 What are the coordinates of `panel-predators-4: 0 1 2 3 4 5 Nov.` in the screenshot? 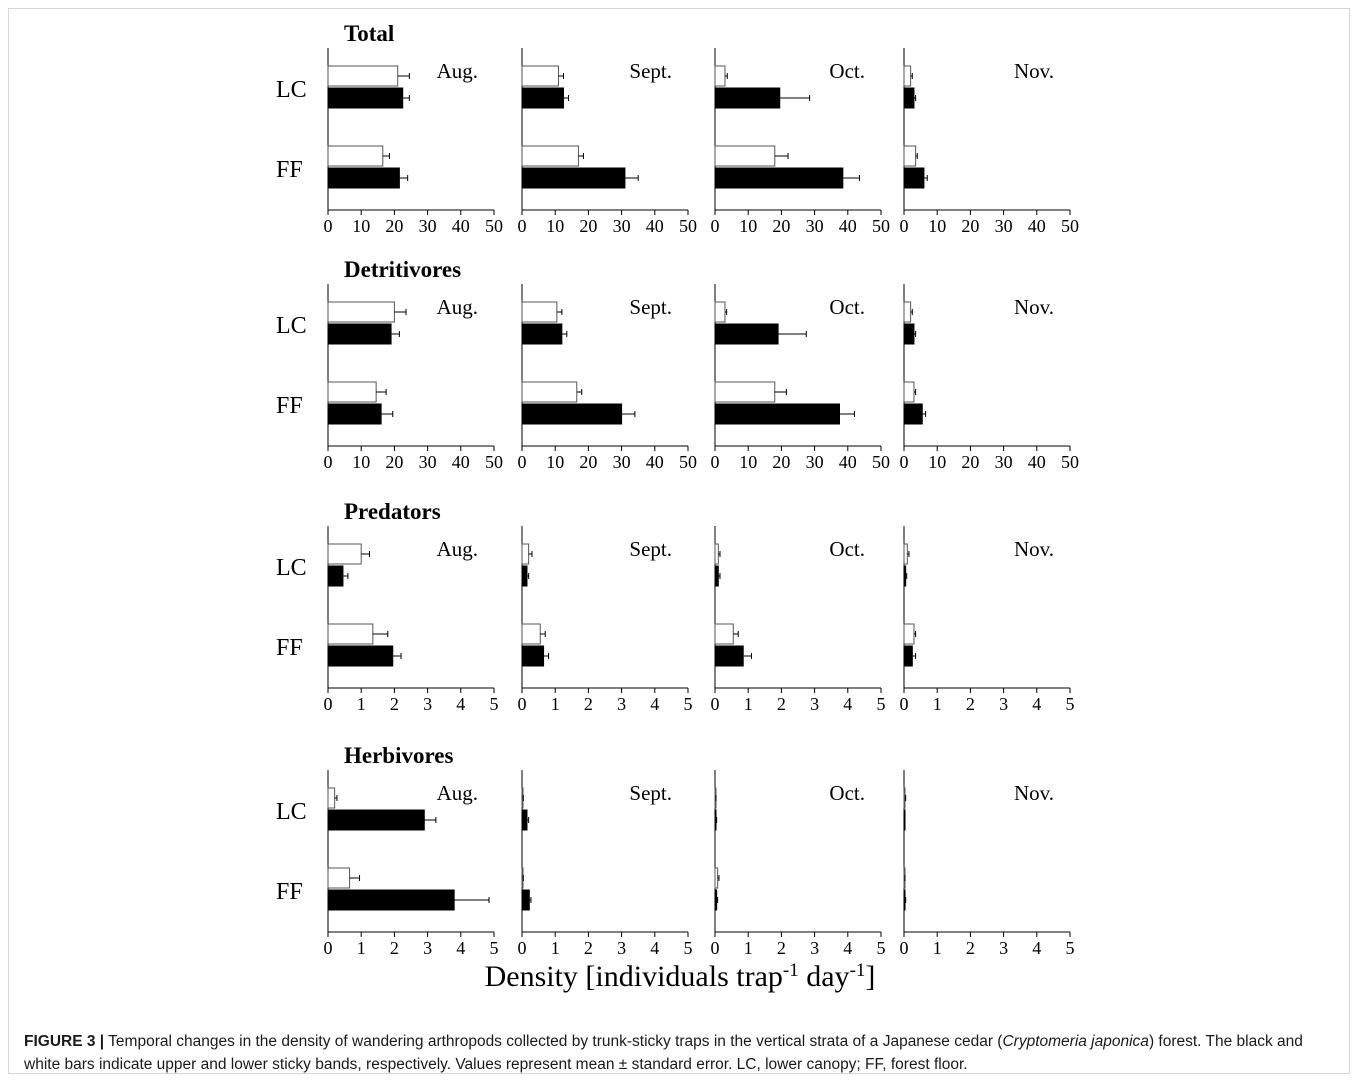 It's located at (987, 620).